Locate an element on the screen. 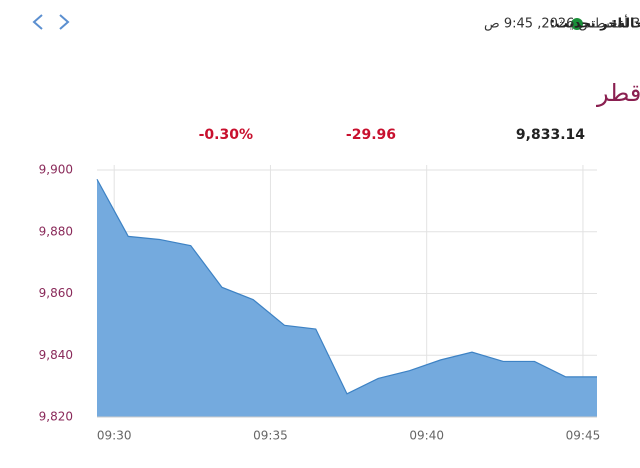 The image size is (640, 468). y-tick-label: 9,820 is located at coordinates (56, 417).